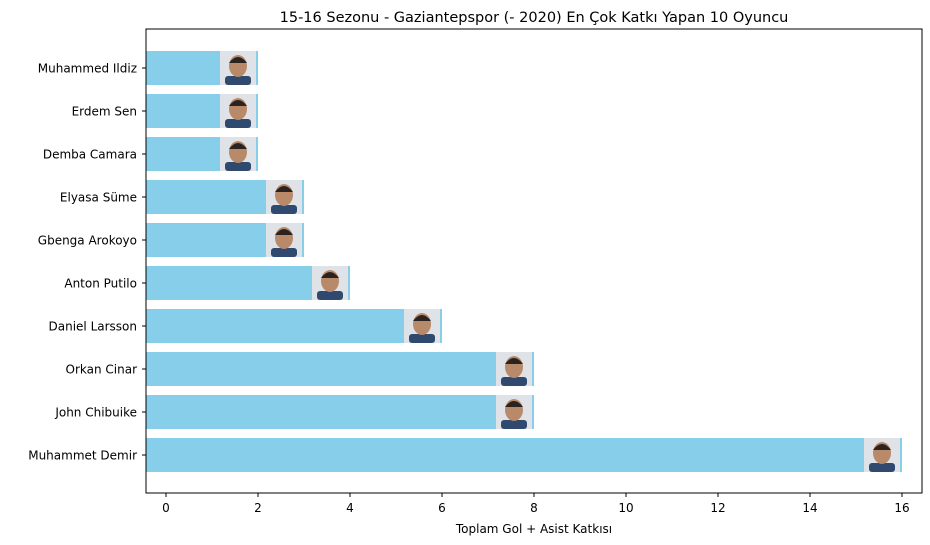  What do you see at coordinates (100, 284) in the screenshot?
I see `y-tick-label: Anton Putilo` at bounding box center [100, 284].